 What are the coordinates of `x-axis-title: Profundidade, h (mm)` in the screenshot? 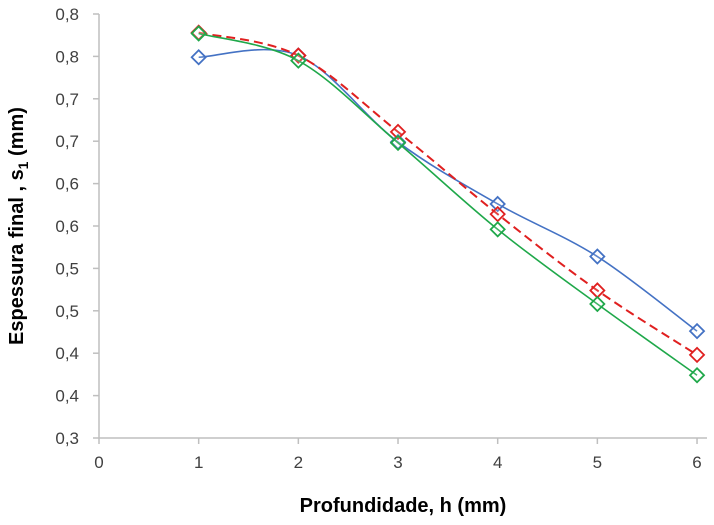 It's located at (403, 506).